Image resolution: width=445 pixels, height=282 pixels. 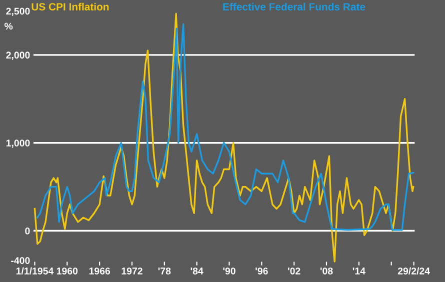 What do you see at coordinates (229, 271) in the screenshot?
I see `x-tick-label: '90` at bounding box center [229, 271].